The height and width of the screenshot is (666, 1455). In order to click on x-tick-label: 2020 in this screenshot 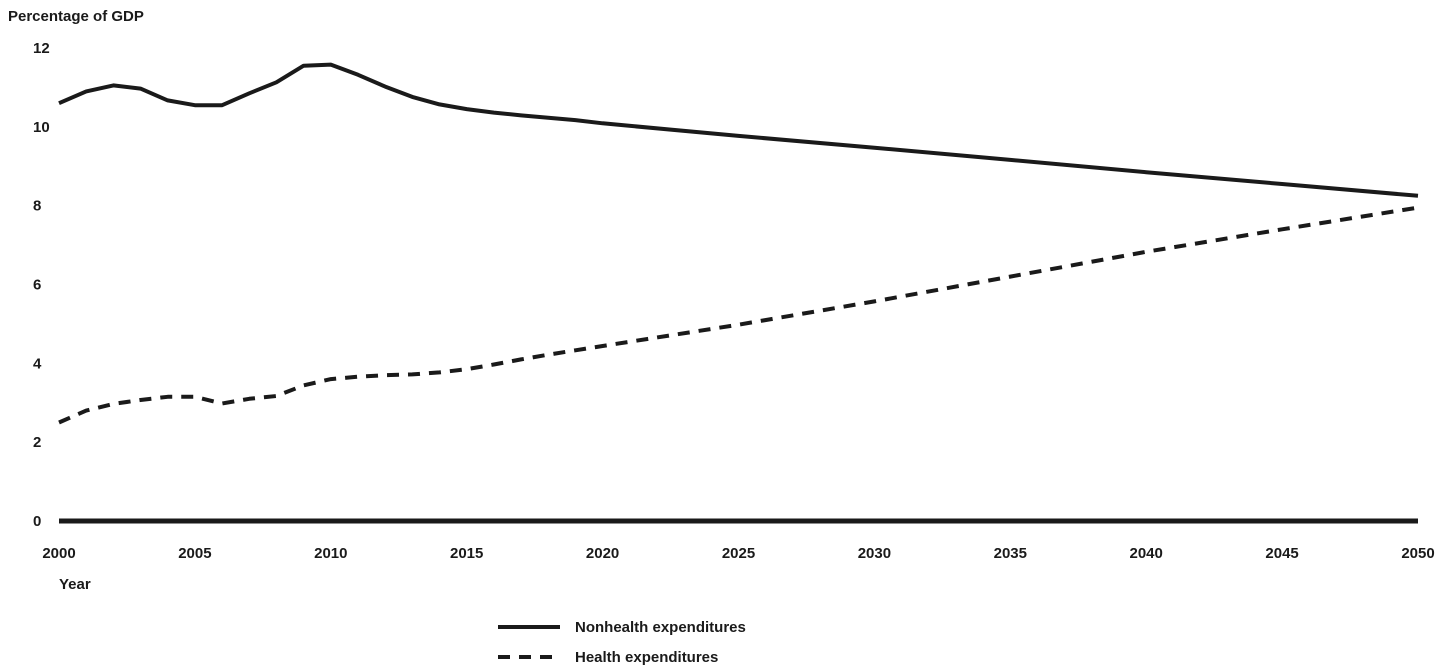, I will do `click(602, 553)`.